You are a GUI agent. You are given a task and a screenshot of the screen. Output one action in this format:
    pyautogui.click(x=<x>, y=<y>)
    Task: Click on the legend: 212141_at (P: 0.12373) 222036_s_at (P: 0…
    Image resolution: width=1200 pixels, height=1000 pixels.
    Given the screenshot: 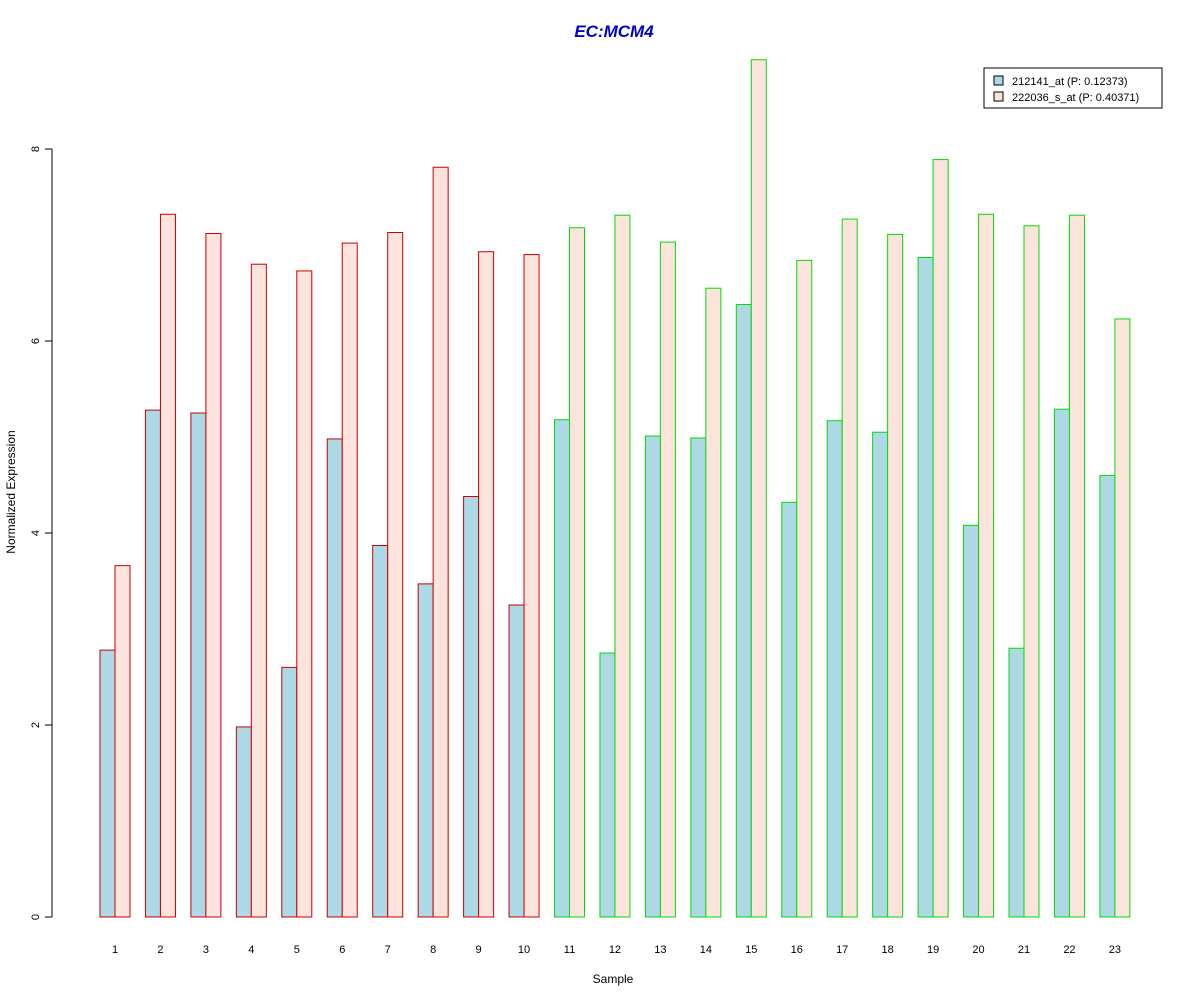 What is the action you would take?
    pyautogui.click(x=1073, y=88)
    